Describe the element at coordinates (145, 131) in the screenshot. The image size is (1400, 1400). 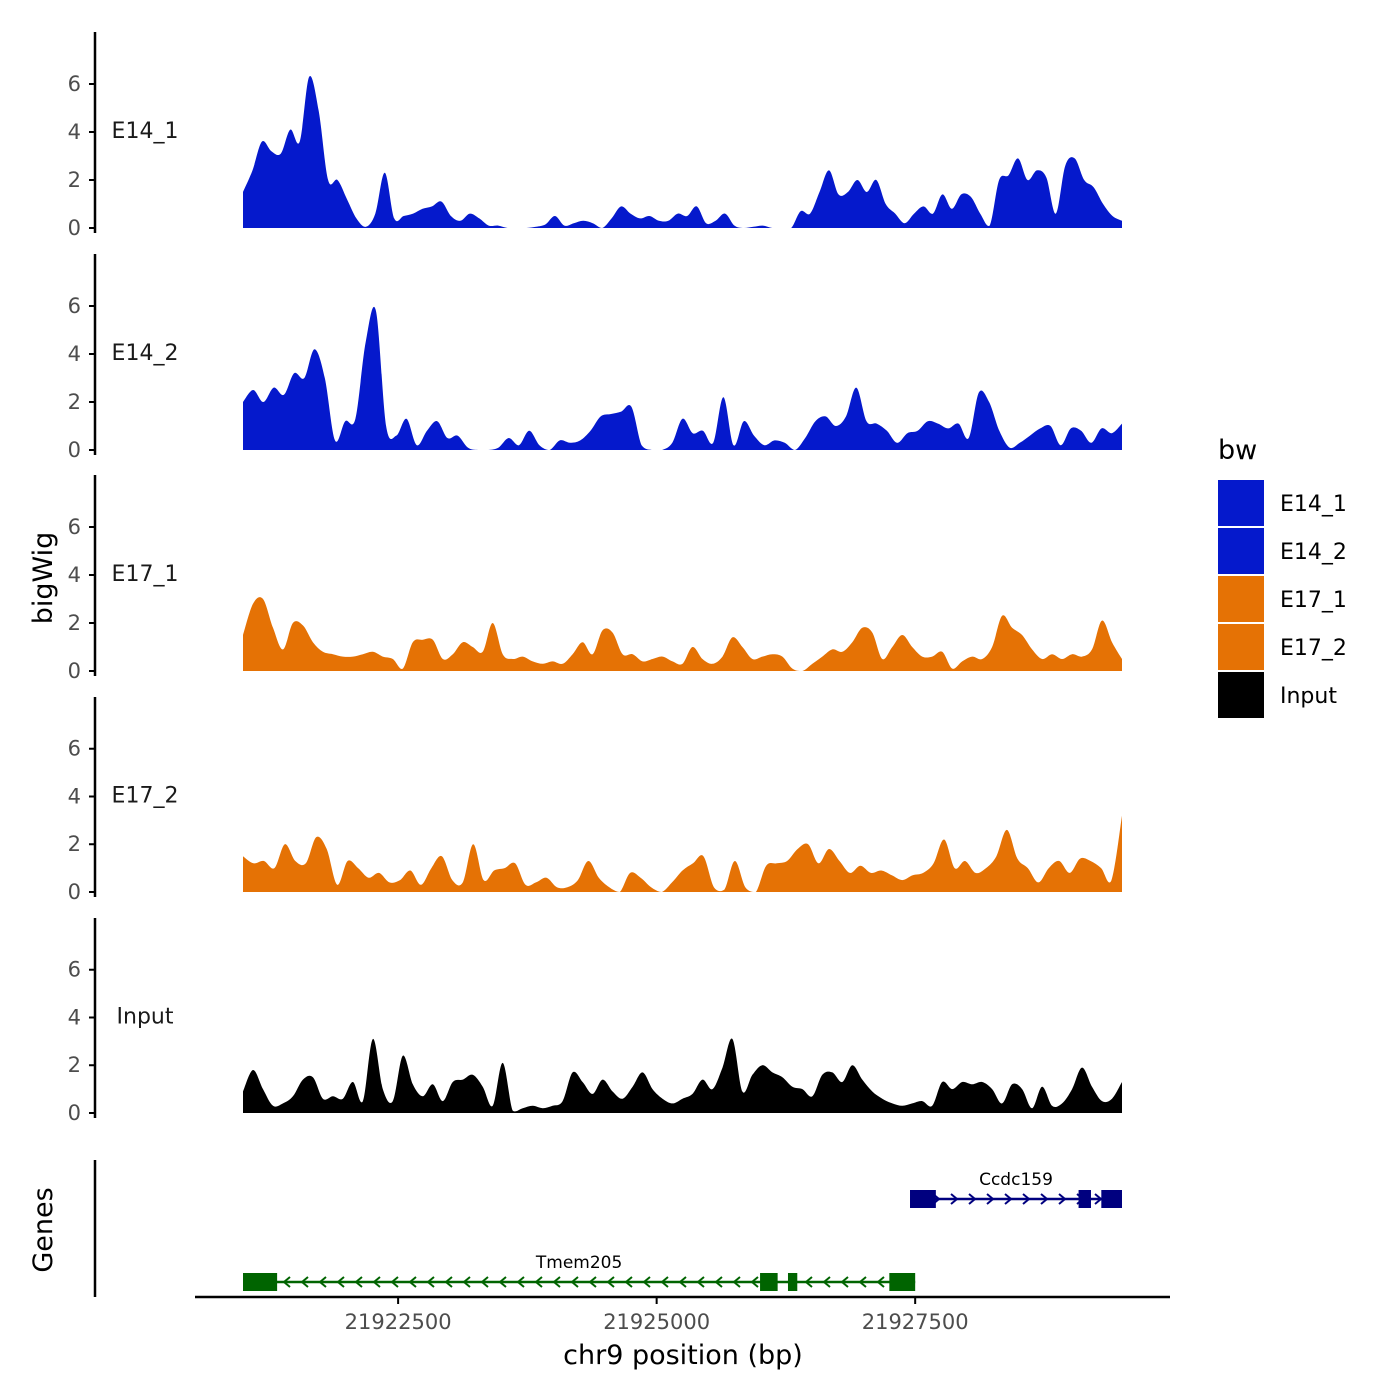
I see `track-label: E14_1` at that location.